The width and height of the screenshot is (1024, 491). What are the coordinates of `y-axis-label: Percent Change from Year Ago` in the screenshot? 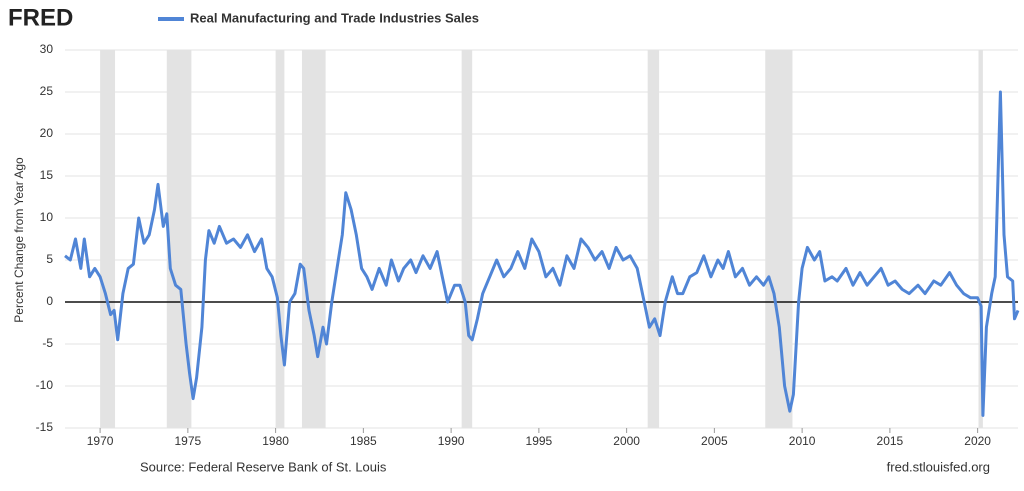 It's located at (19, 240).